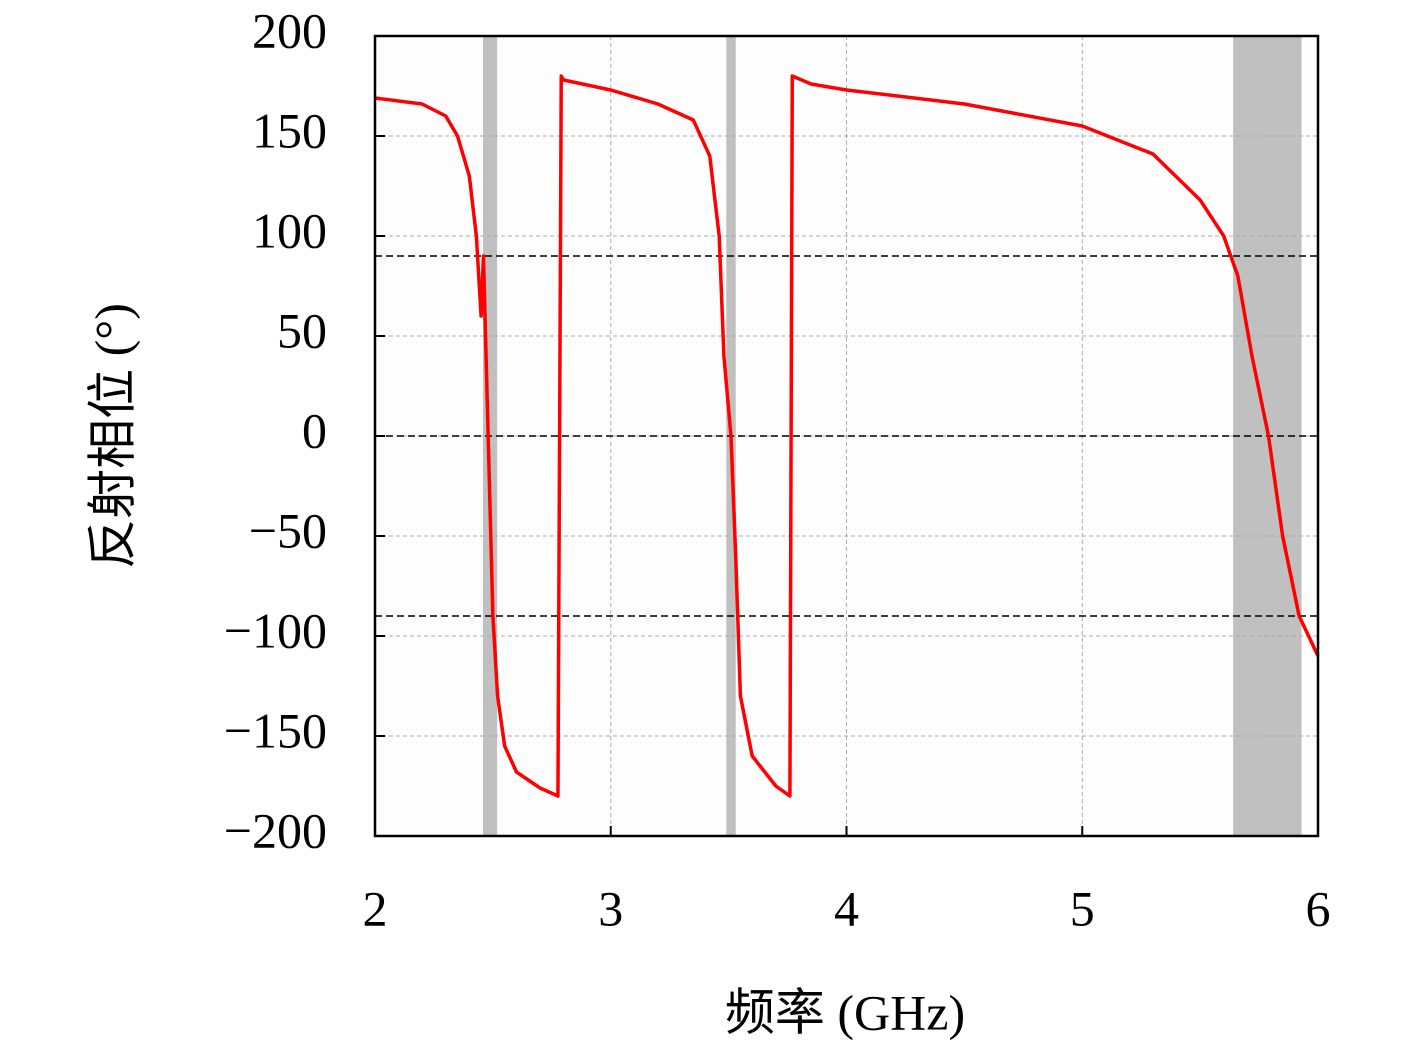 The width and height of the screenshot is (1417, 1058). Describe the element at coordinates (275, 730) in the screenshot. I see `y-tick-label: −150` at that location.